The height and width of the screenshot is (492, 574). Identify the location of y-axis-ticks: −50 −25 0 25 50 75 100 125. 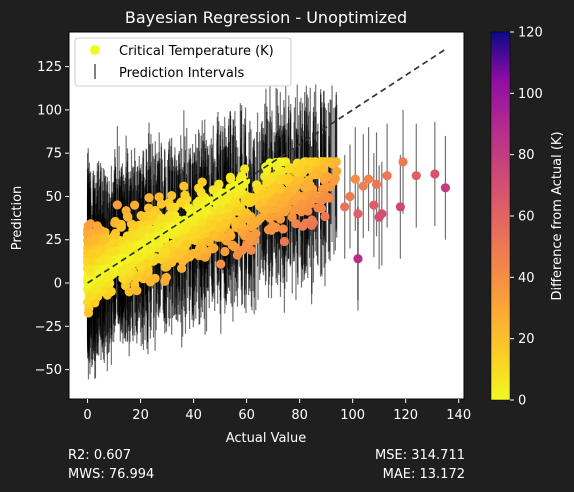
(52, 219).